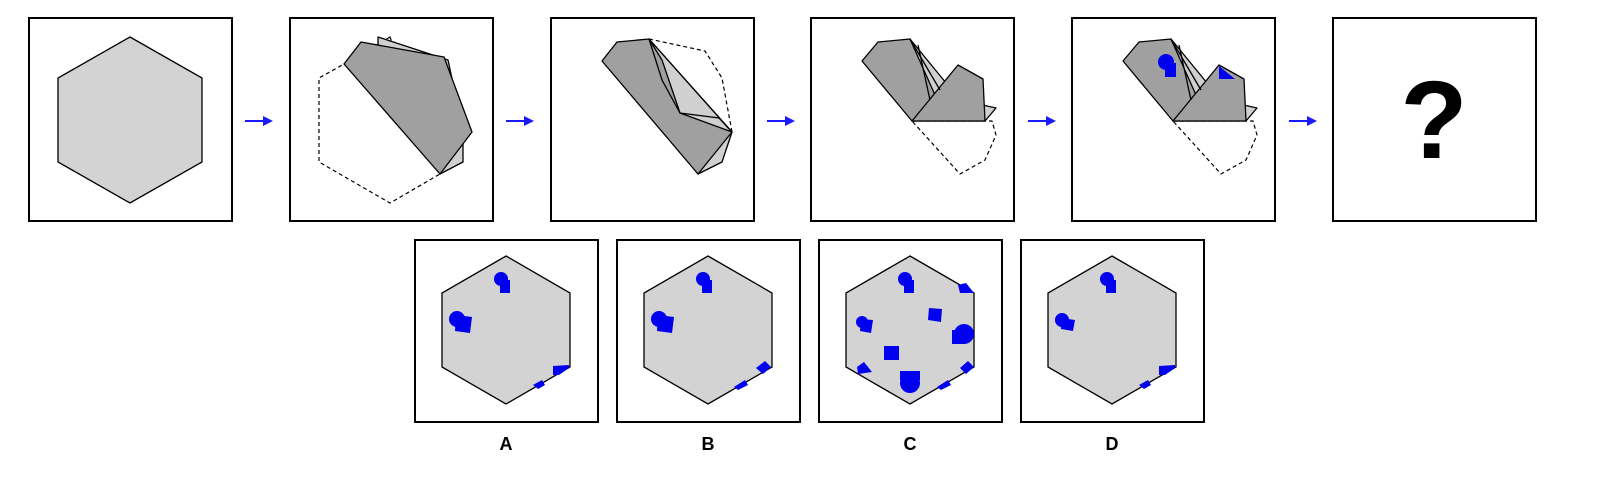  What do you see at coordinates (667, 106) in the screenshot?
I see `step-3-folded-layer` at bounding box center [667, 106].